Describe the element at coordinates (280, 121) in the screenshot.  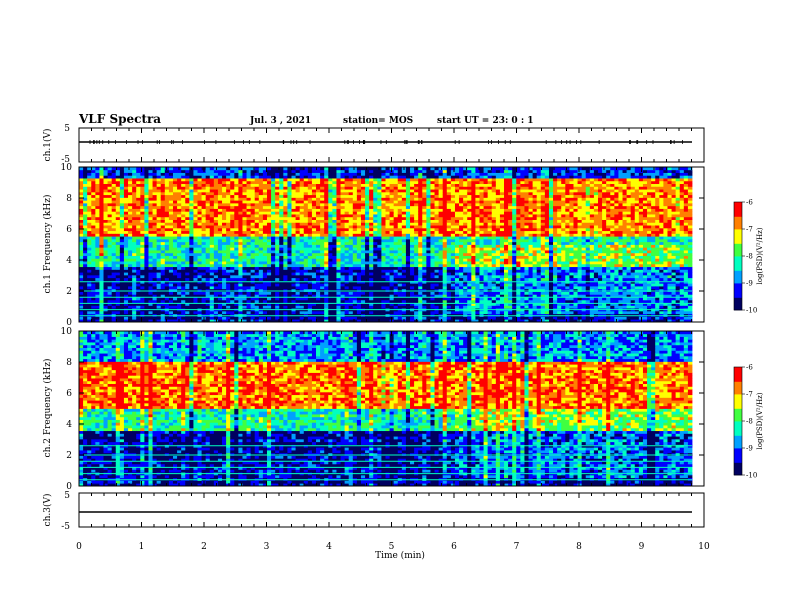
I see `date-label: Jul. 3 , 2021` at that location.